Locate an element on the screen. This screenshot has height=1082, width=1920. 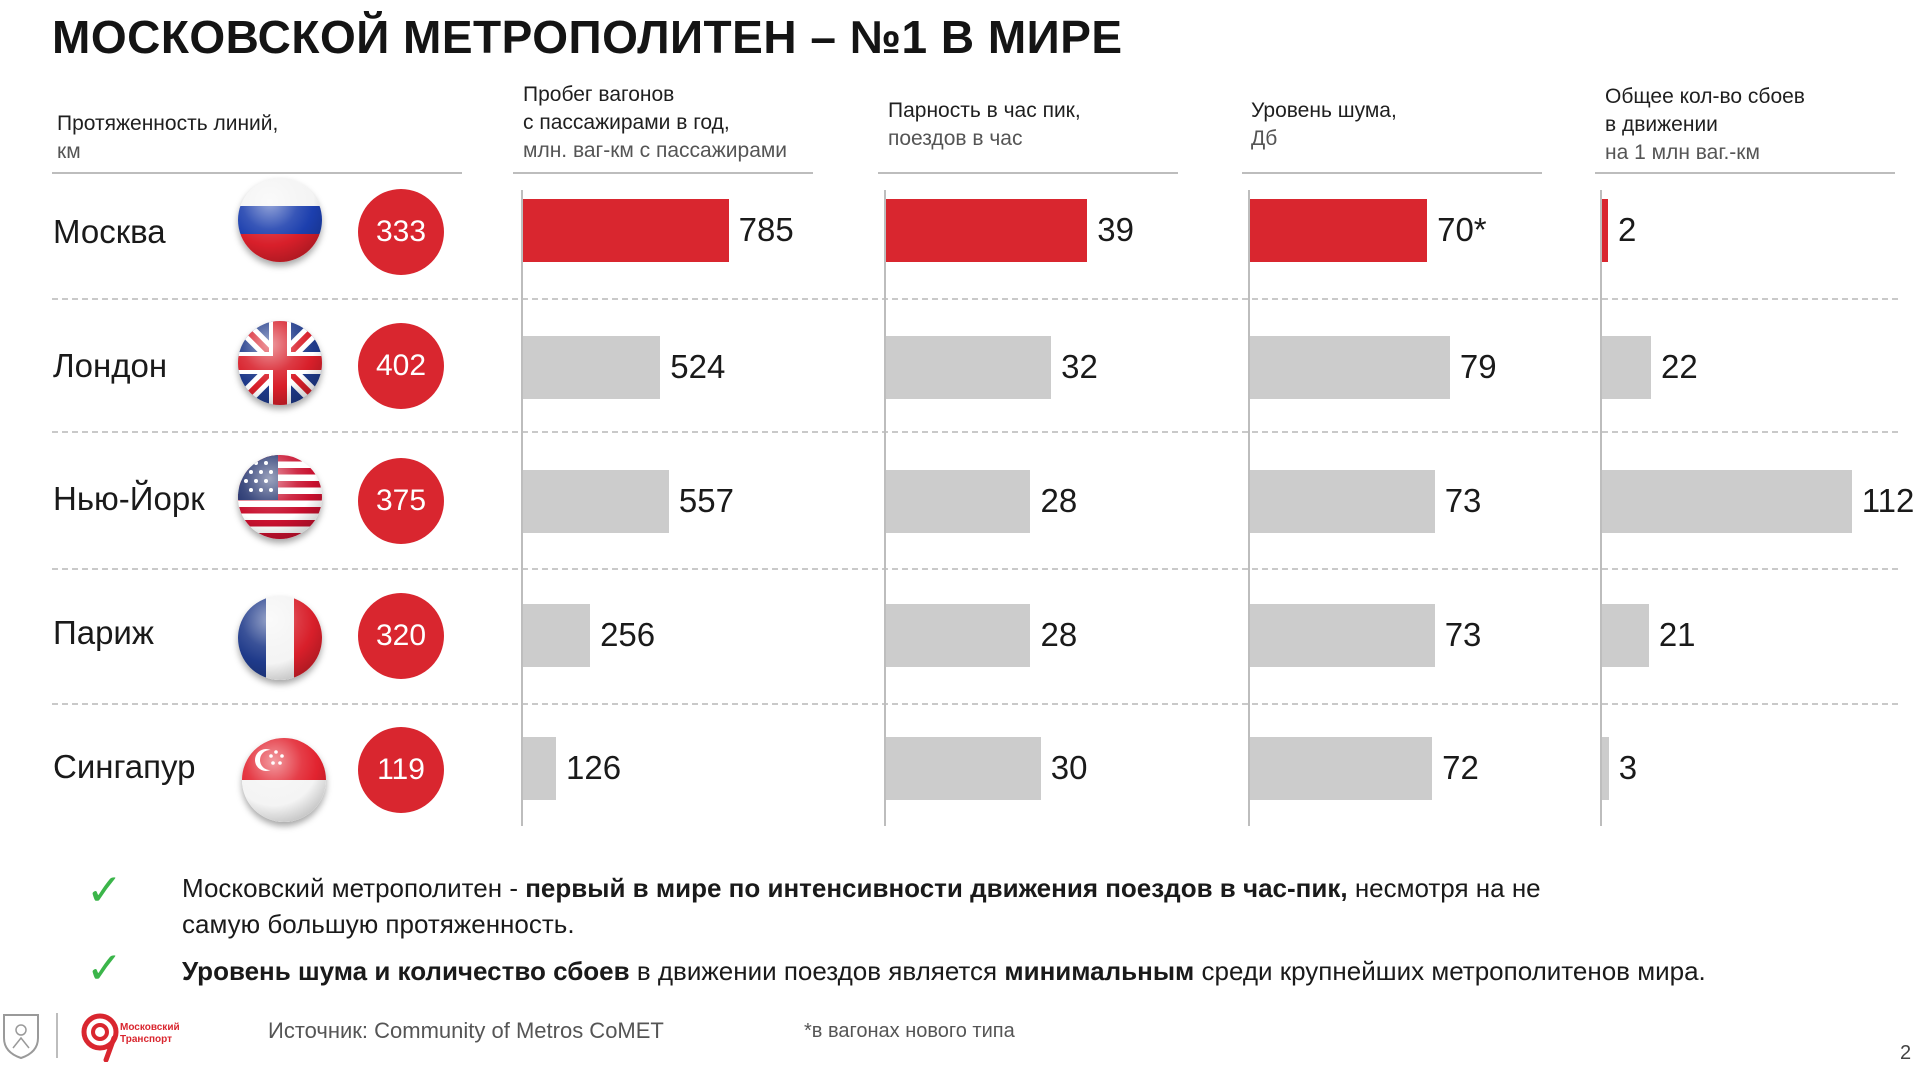
city-name-paris: Париж is located at coordinates (103, 632).